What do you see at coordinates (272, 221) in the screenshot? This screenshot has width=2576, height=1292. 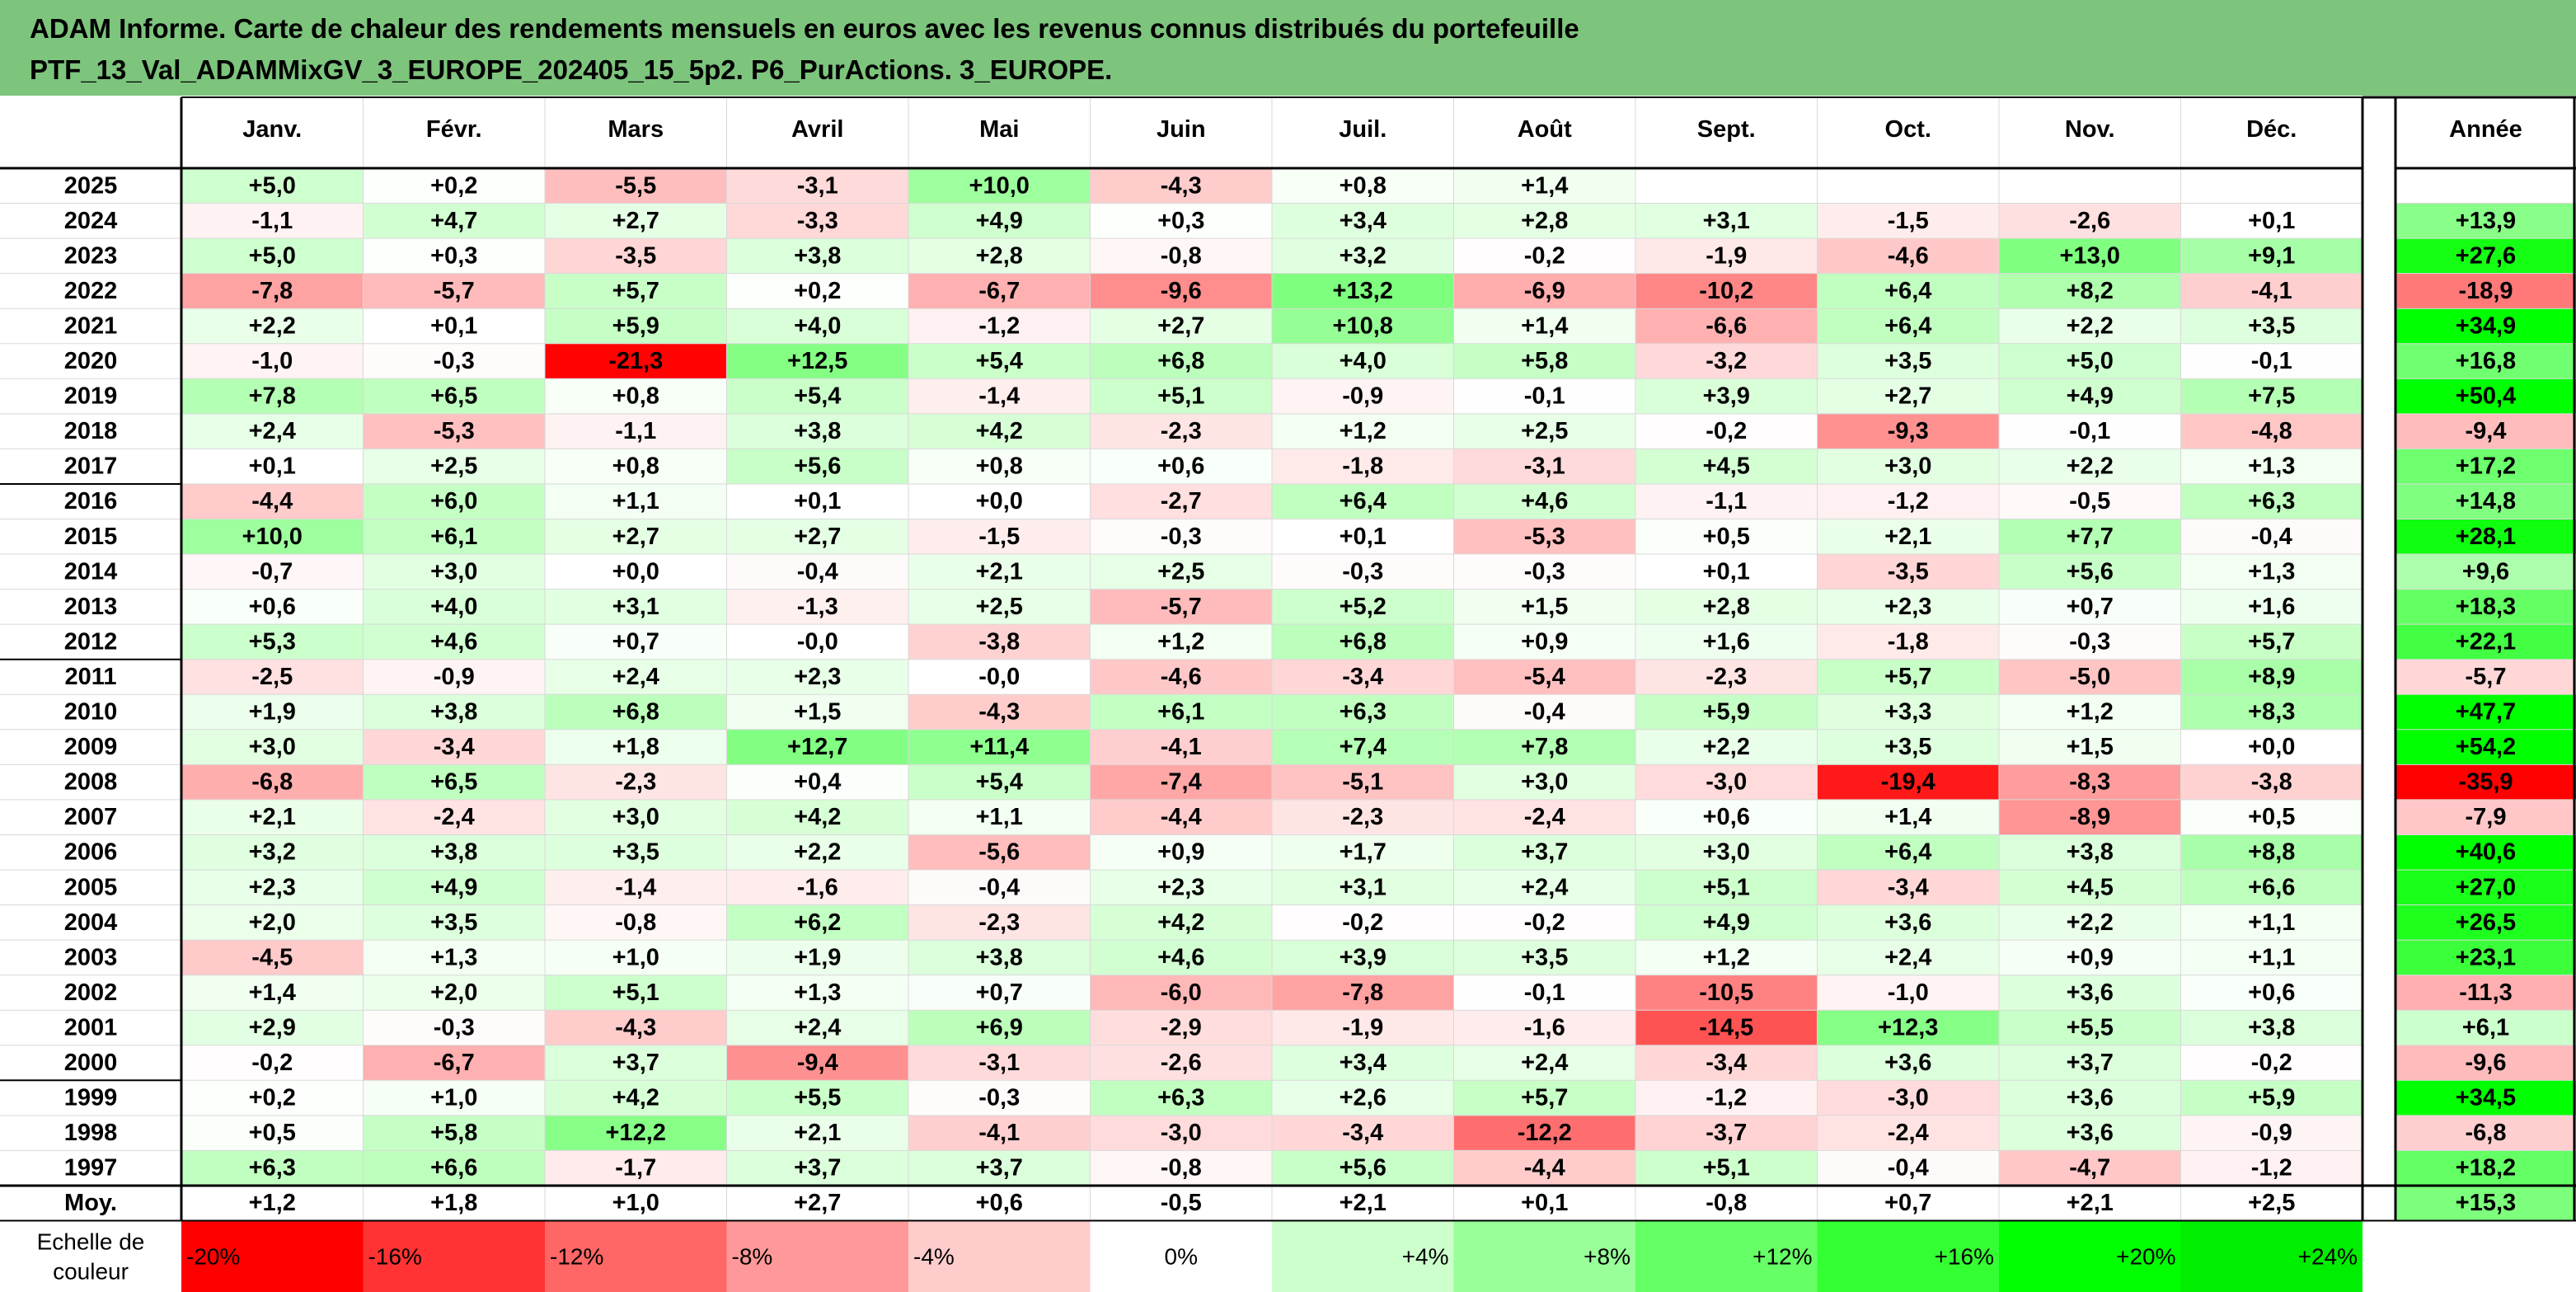 I see `cell-value: -1,1` at bounding box center [272, 221].